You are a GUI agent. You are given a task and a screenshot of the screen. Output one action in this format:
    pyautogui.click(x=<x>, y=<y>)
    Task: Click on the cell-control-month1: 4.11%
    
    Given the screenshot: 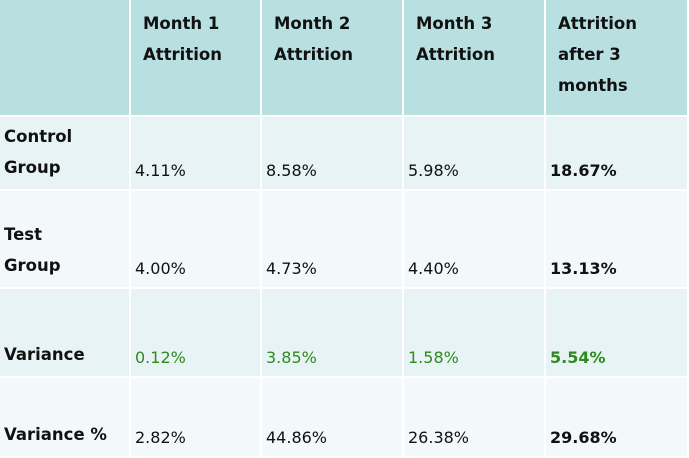 What is the action you would take?
    pyautogui.click(x=196, y=154)
    